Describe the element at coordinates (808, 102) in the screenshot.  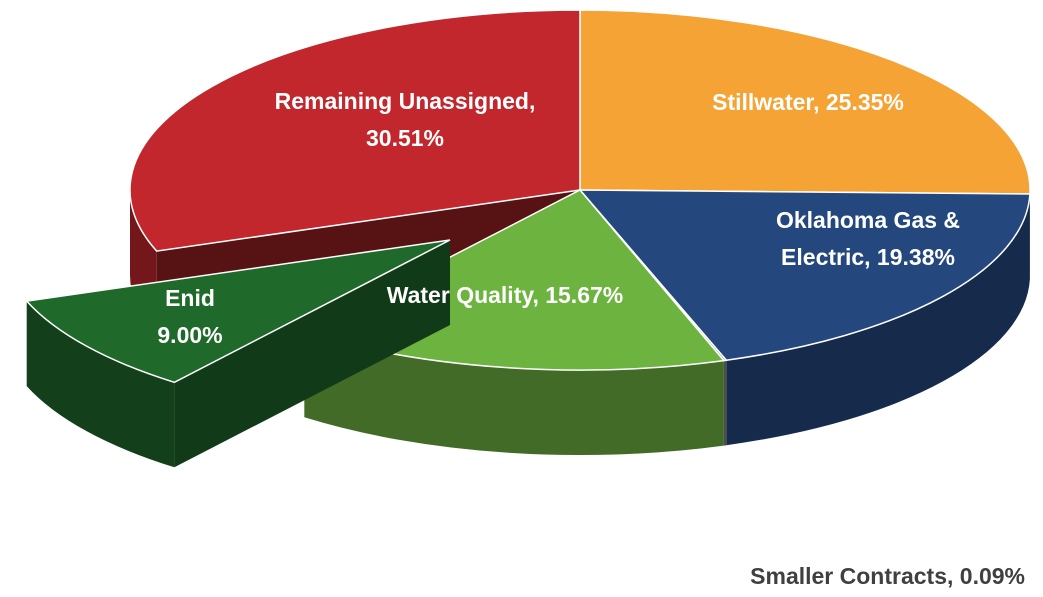
I see `data-label: Stillwater, 25.35%` at that location.